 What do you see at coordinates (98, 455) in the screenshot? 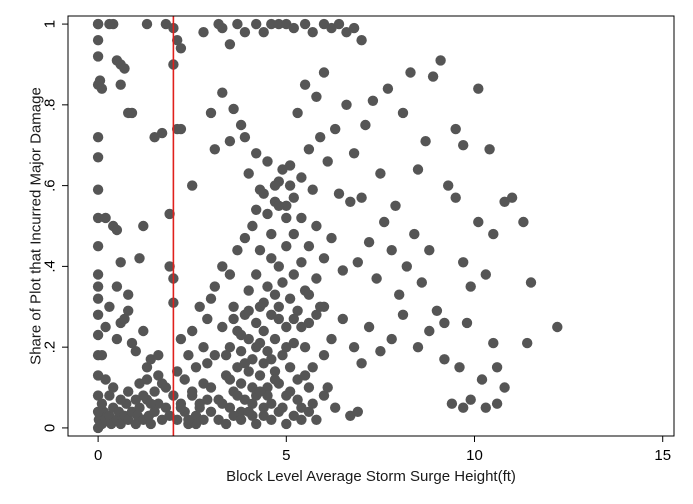
I see `x-tick-label: 0` at bounding box center [98, 455].